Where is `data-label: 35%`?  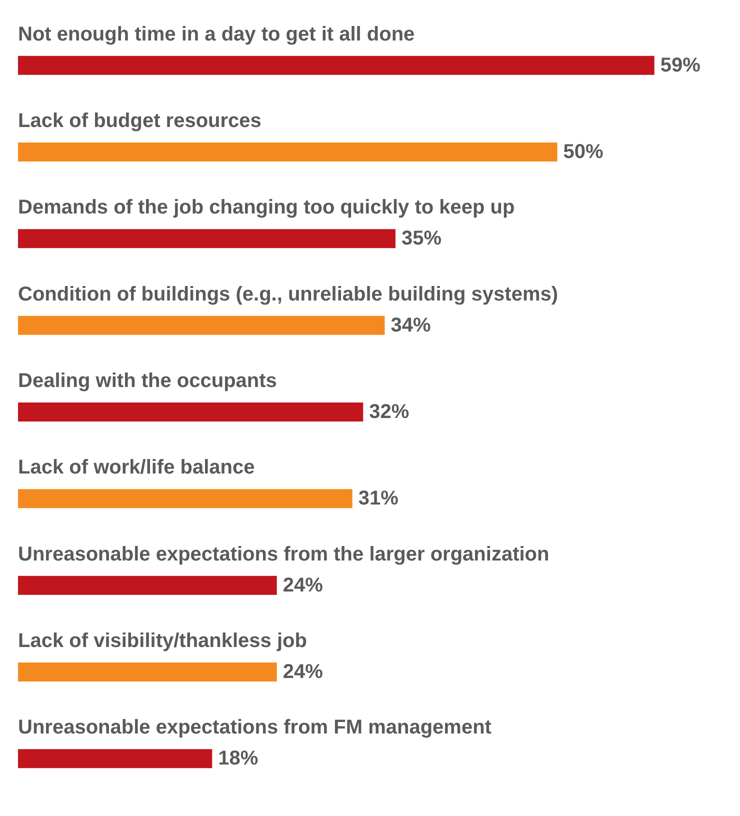 data-label: 35% is located at coordinates (422, 239).